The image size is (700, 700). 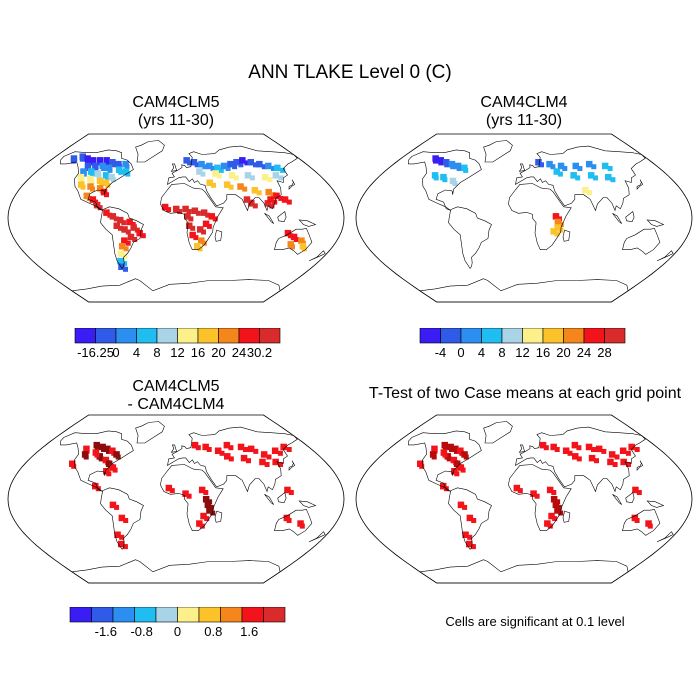 What do you see at coordinates (563, 352) in the screenshot?
I see `colorbar-tick-label: 20` at bounding box center [563, 352].